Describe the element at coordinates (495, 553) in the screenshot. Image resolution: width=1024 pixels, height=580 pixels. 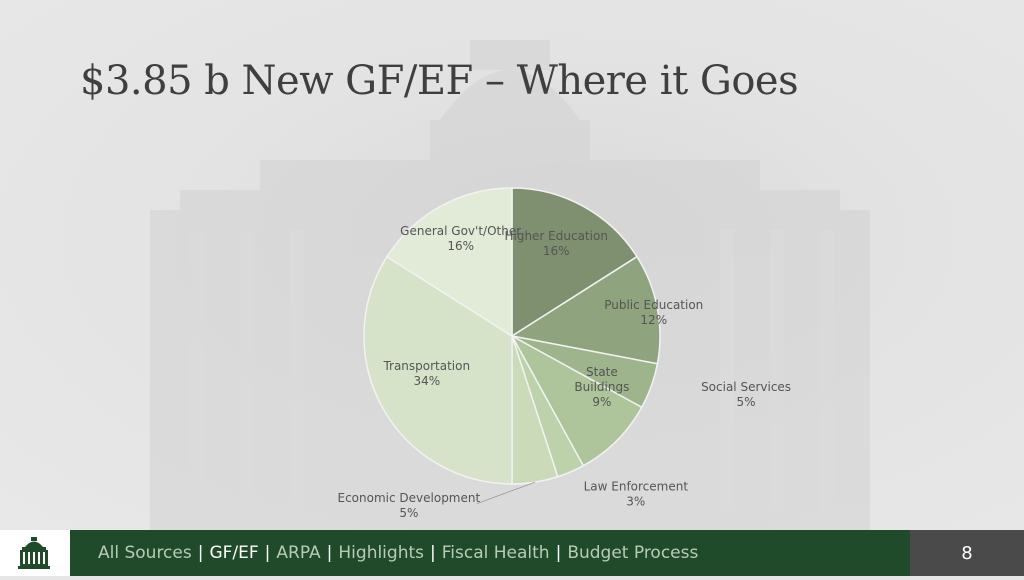
I see `nav-fiscal-health: Fiscal Health` at that location.